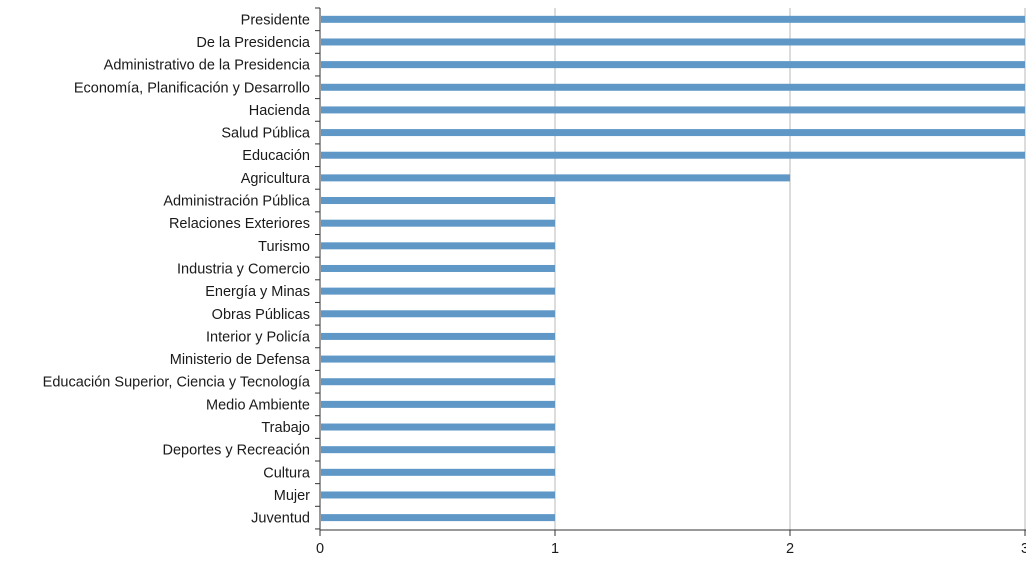 This screenshot has width=1026, height=562. Describe the element at coordinates (177, 383) in the screenshot. I see `category-label: Educación Superior, Ciencia y Tecnología` at that location.